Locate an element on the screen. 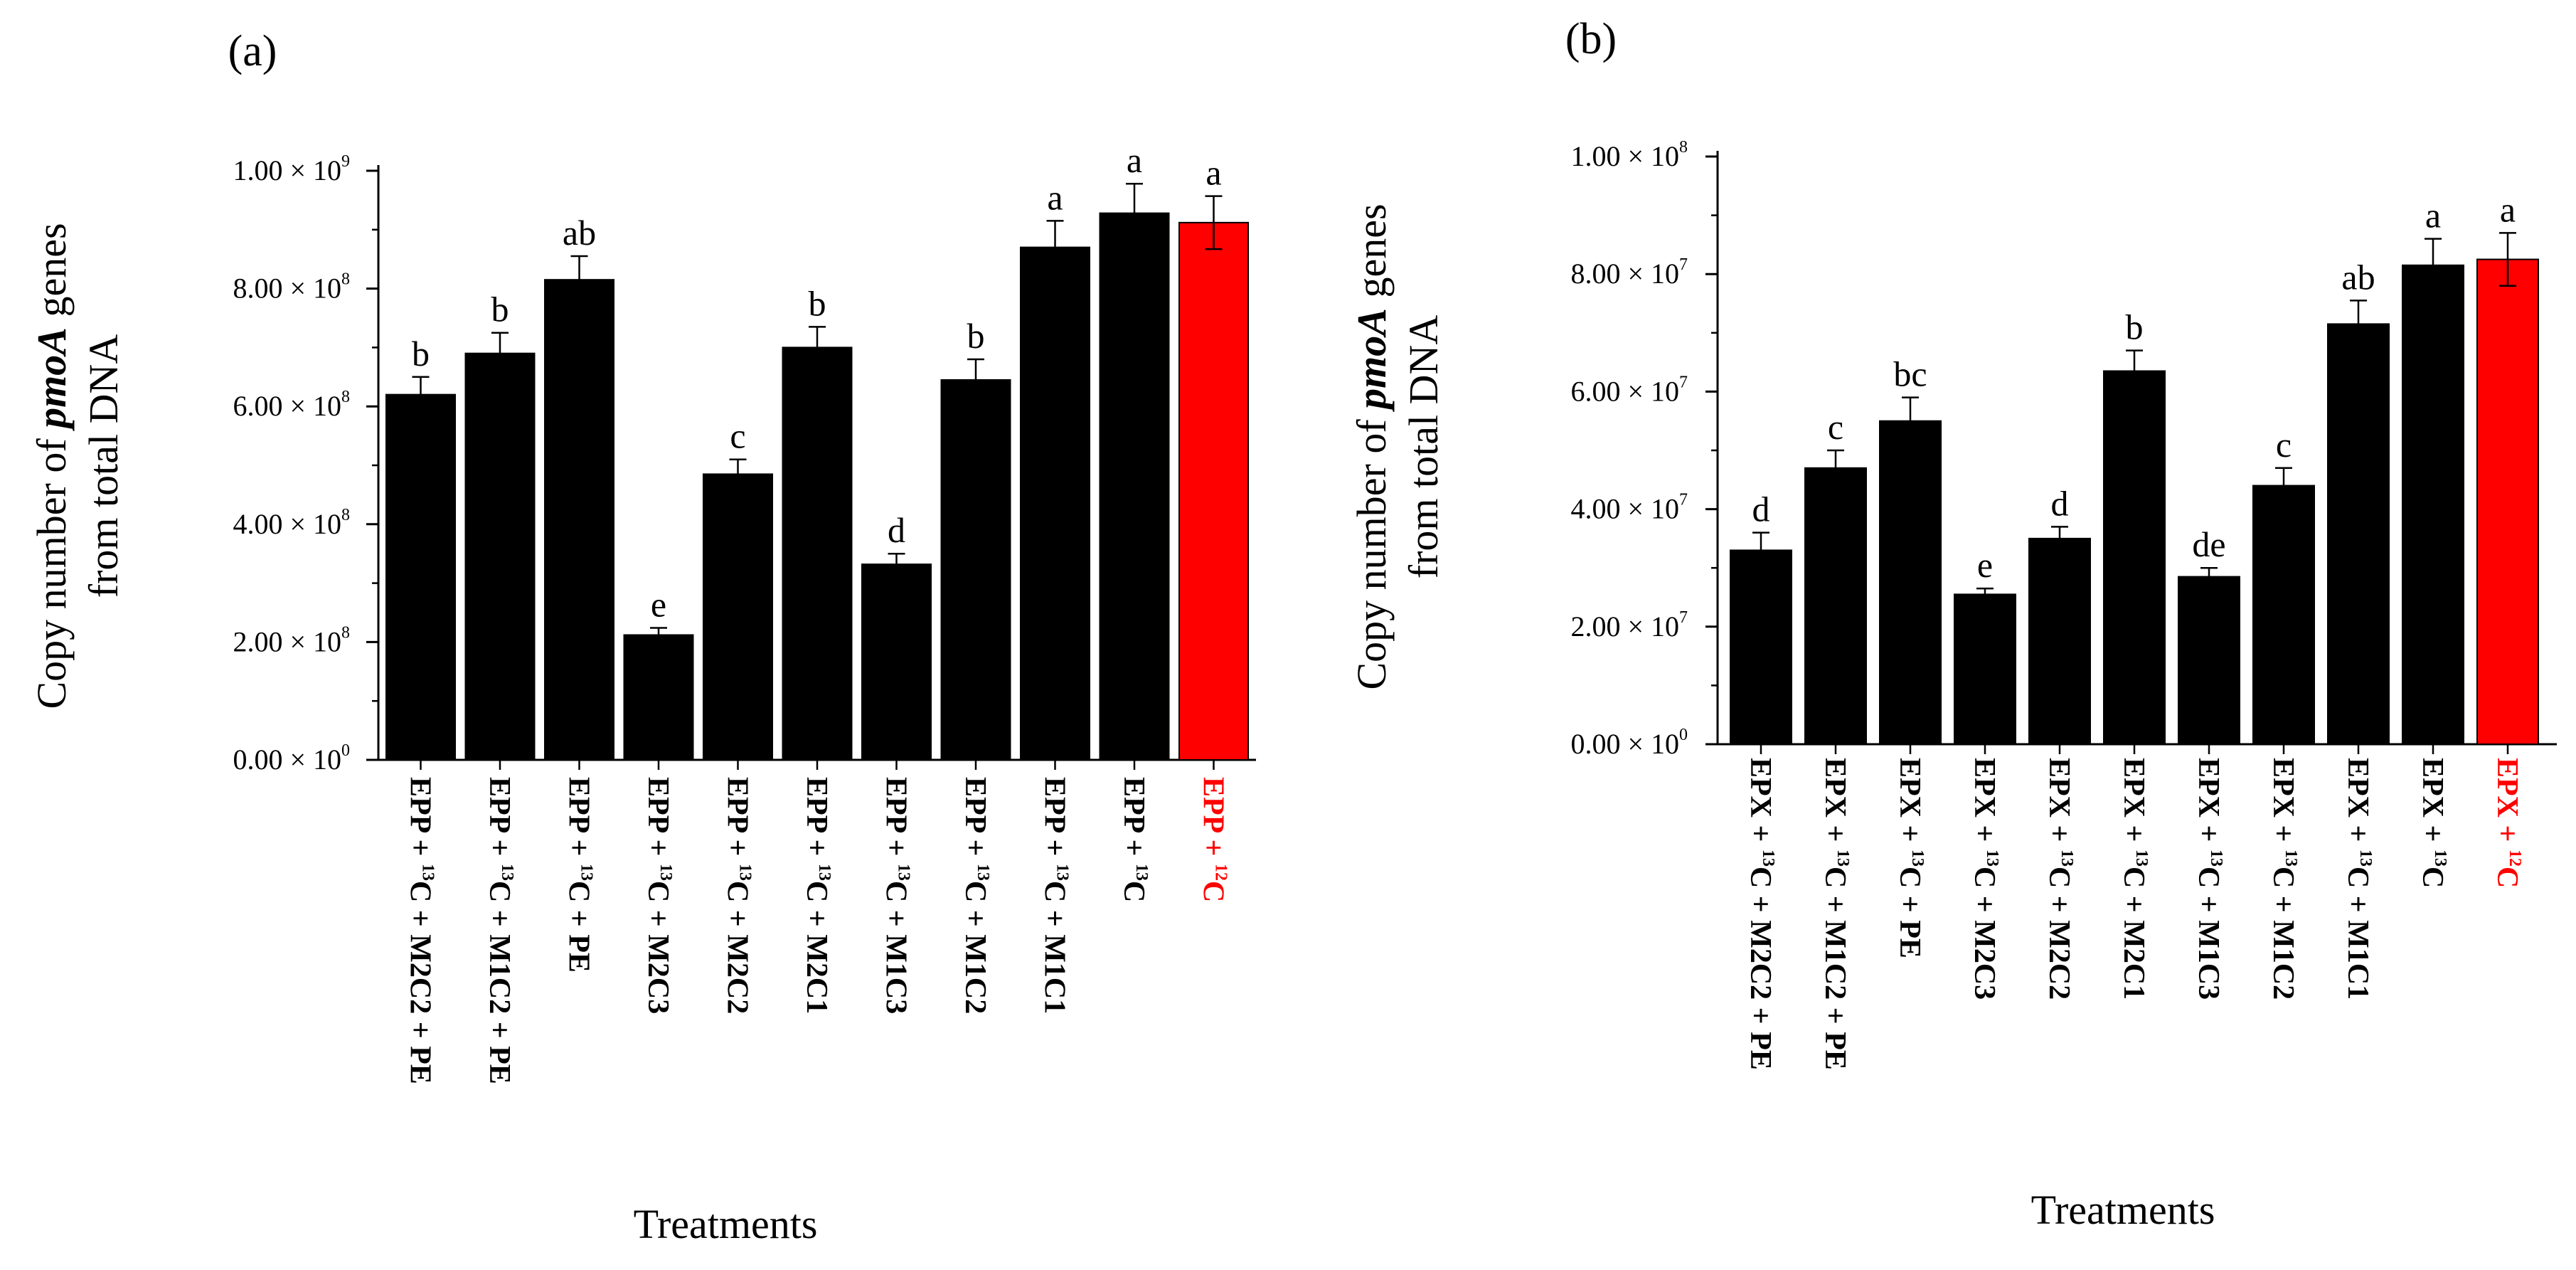  category-label: EPP + 13C + M1C2 is located at coordinates (975, 895).